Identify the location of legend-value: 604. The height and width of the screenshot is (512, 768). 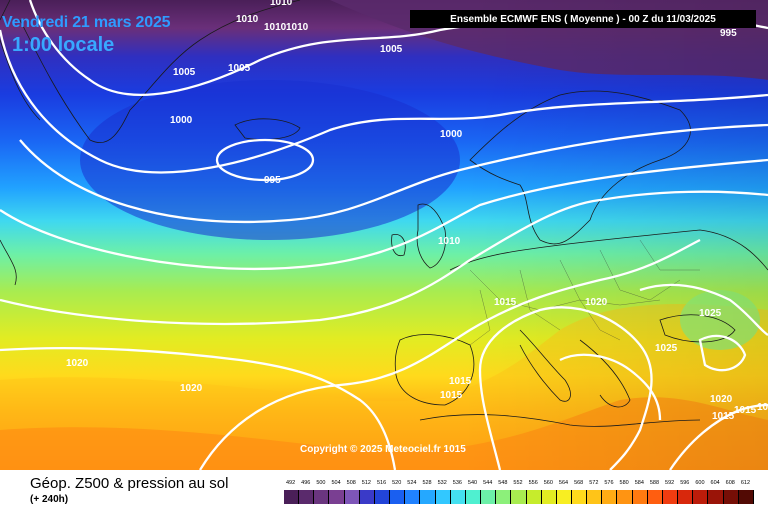
(715, 483).